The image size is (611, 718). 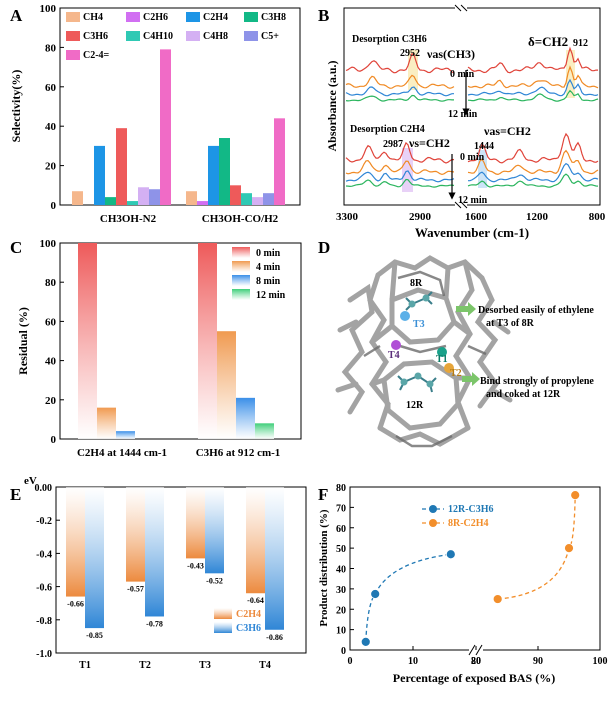 I want to click on a-ytick-label: 20, so click(x=51, y=167).